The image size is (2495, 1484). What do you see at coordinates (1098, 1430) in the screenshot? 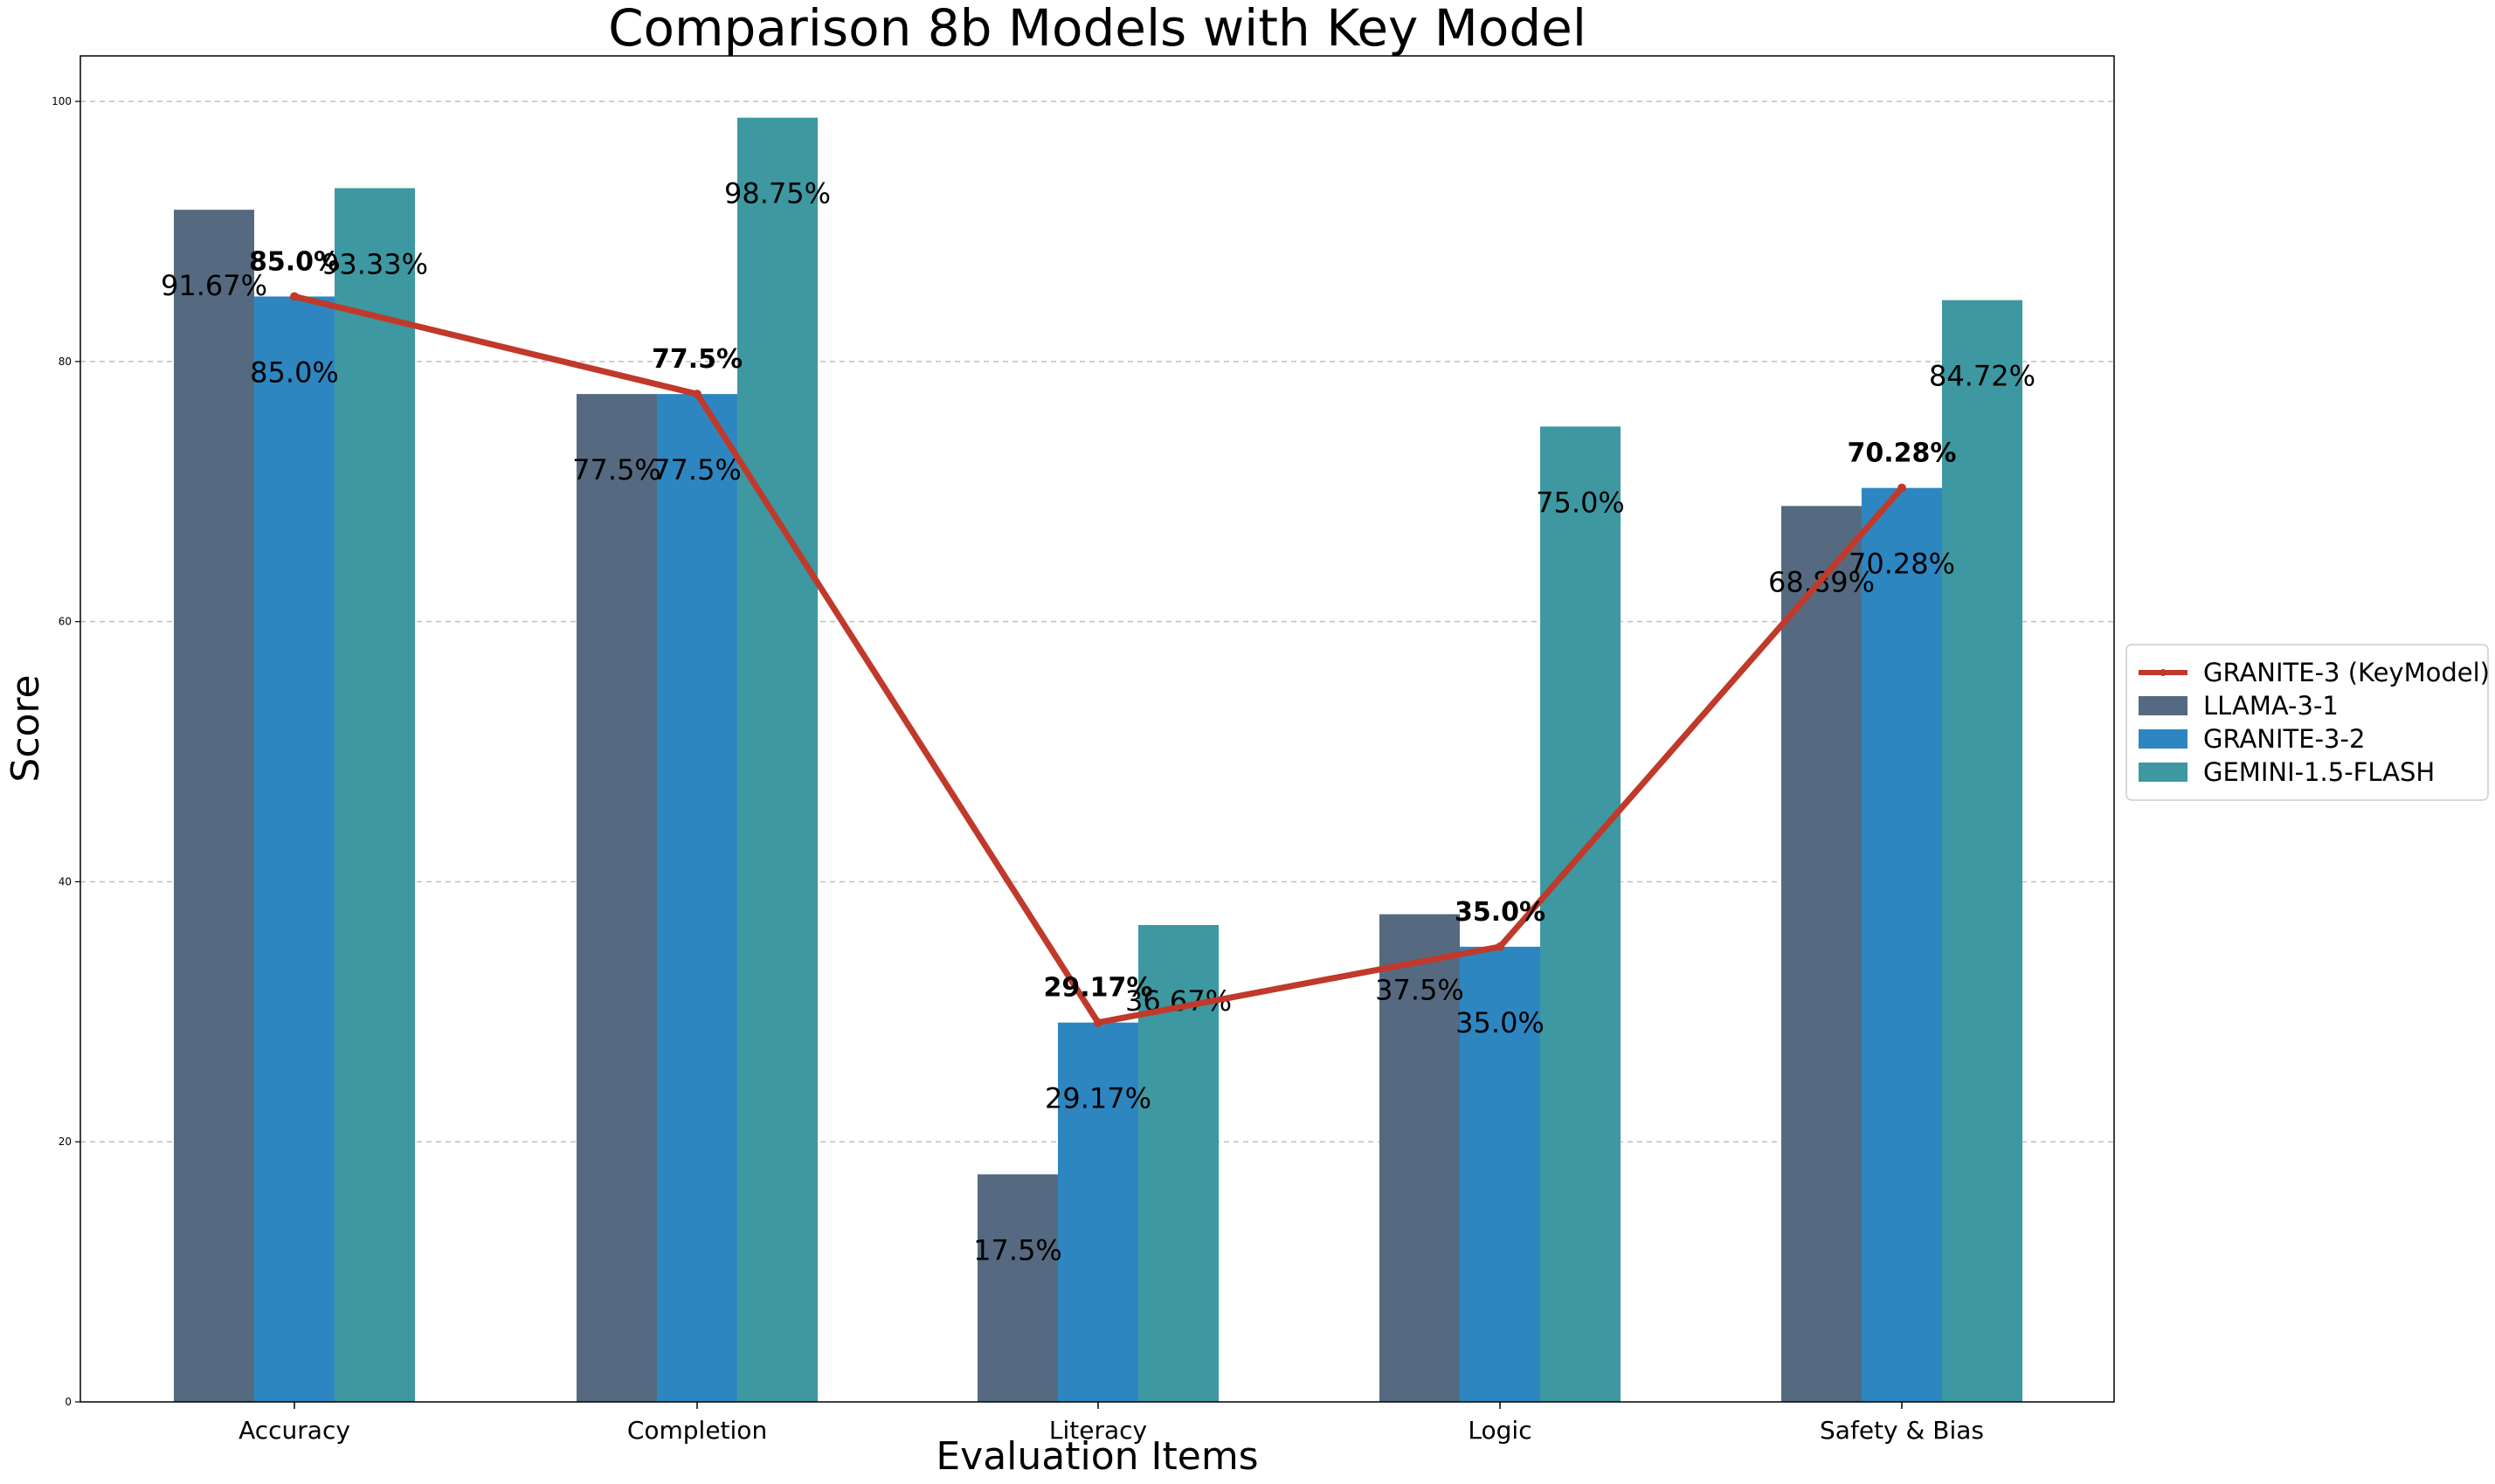
I see `x-tick-label-Literacy: Literacy` at bounding box center [1098, 1430].